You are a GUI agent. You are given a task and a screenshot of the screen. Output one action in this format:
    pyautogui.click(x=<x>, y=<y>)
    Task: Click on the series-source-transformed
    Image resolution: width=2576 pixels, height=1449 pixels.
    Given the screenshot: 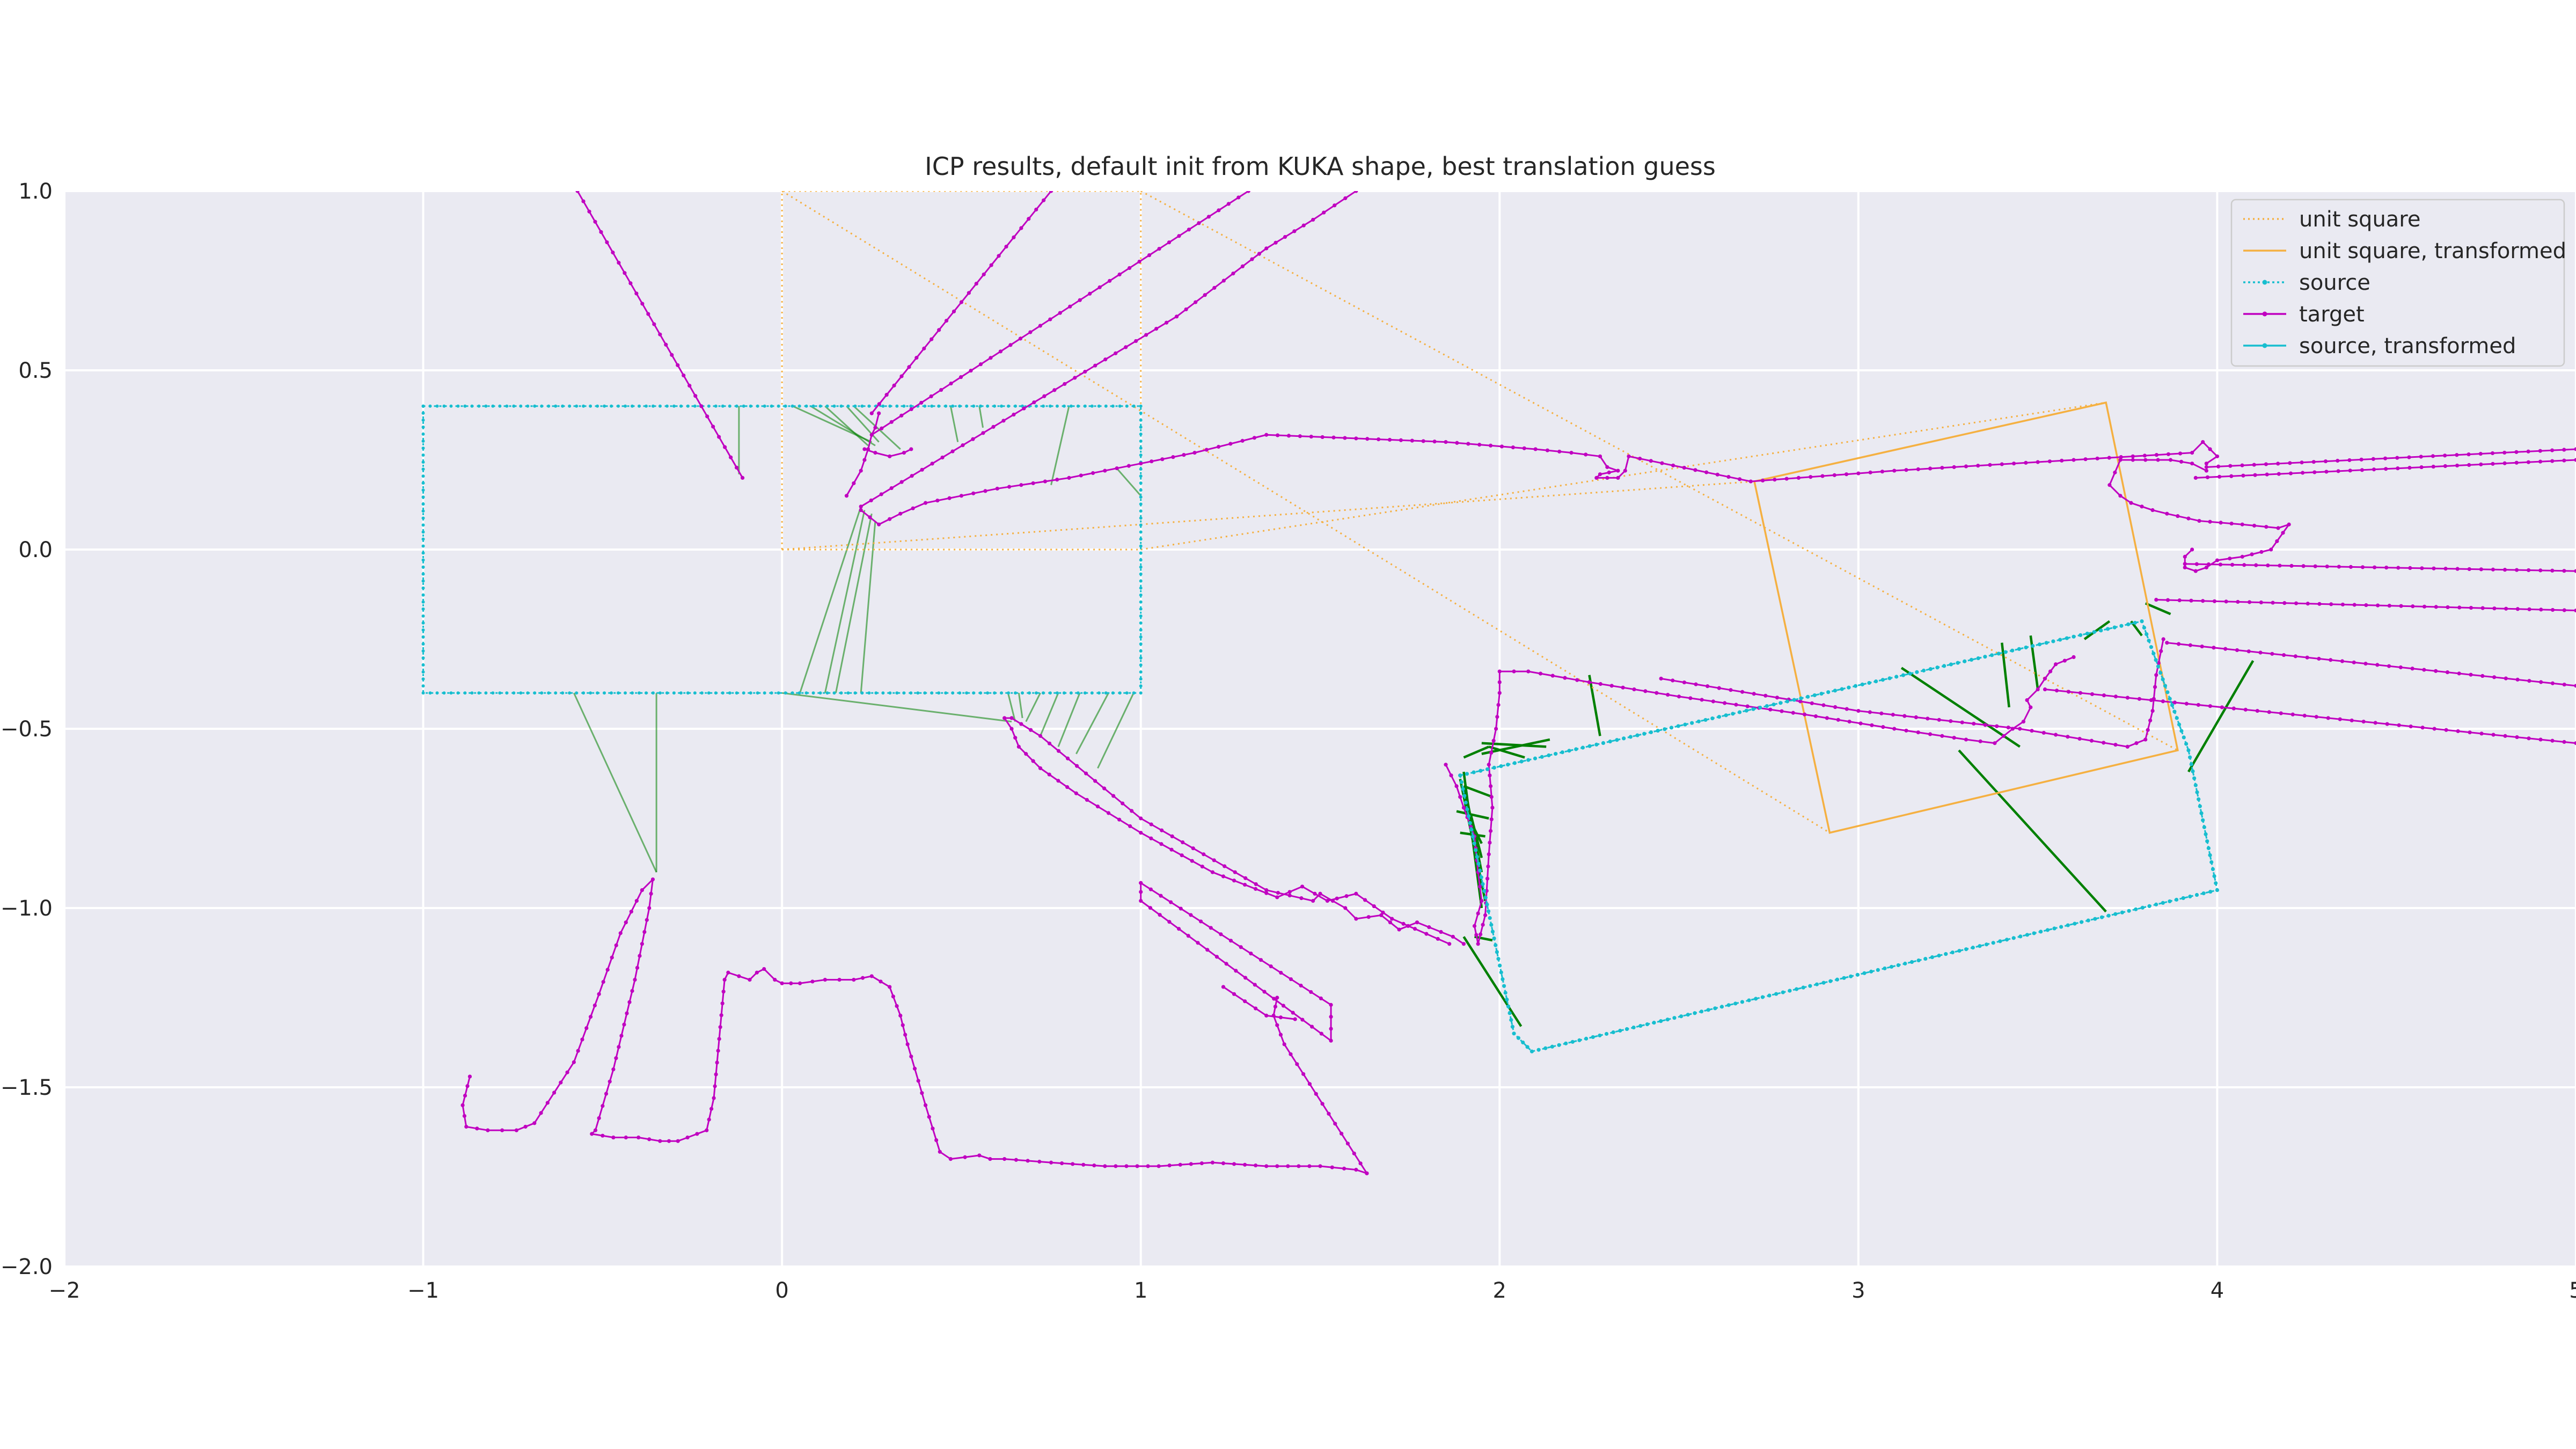 What is the action you would take?
    pyautogui.click(x=1839, y=836)
    